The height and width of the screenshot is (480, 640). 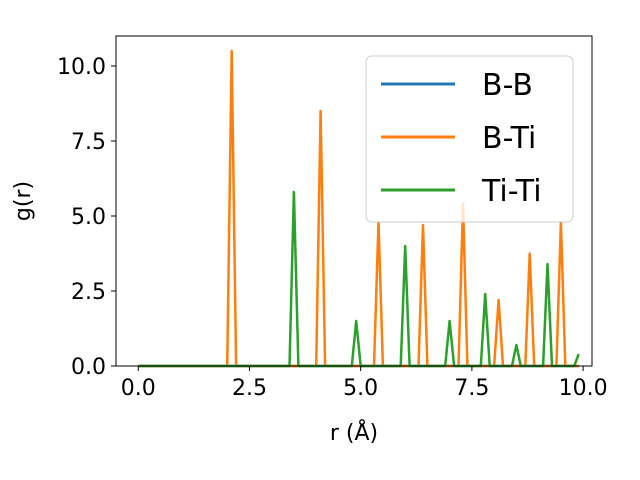 What do you see at coordinates (511, 191) in the screenshot?
I see `legend-label-ti-ti: Ti-Ti` at bounding box center [511, 191].